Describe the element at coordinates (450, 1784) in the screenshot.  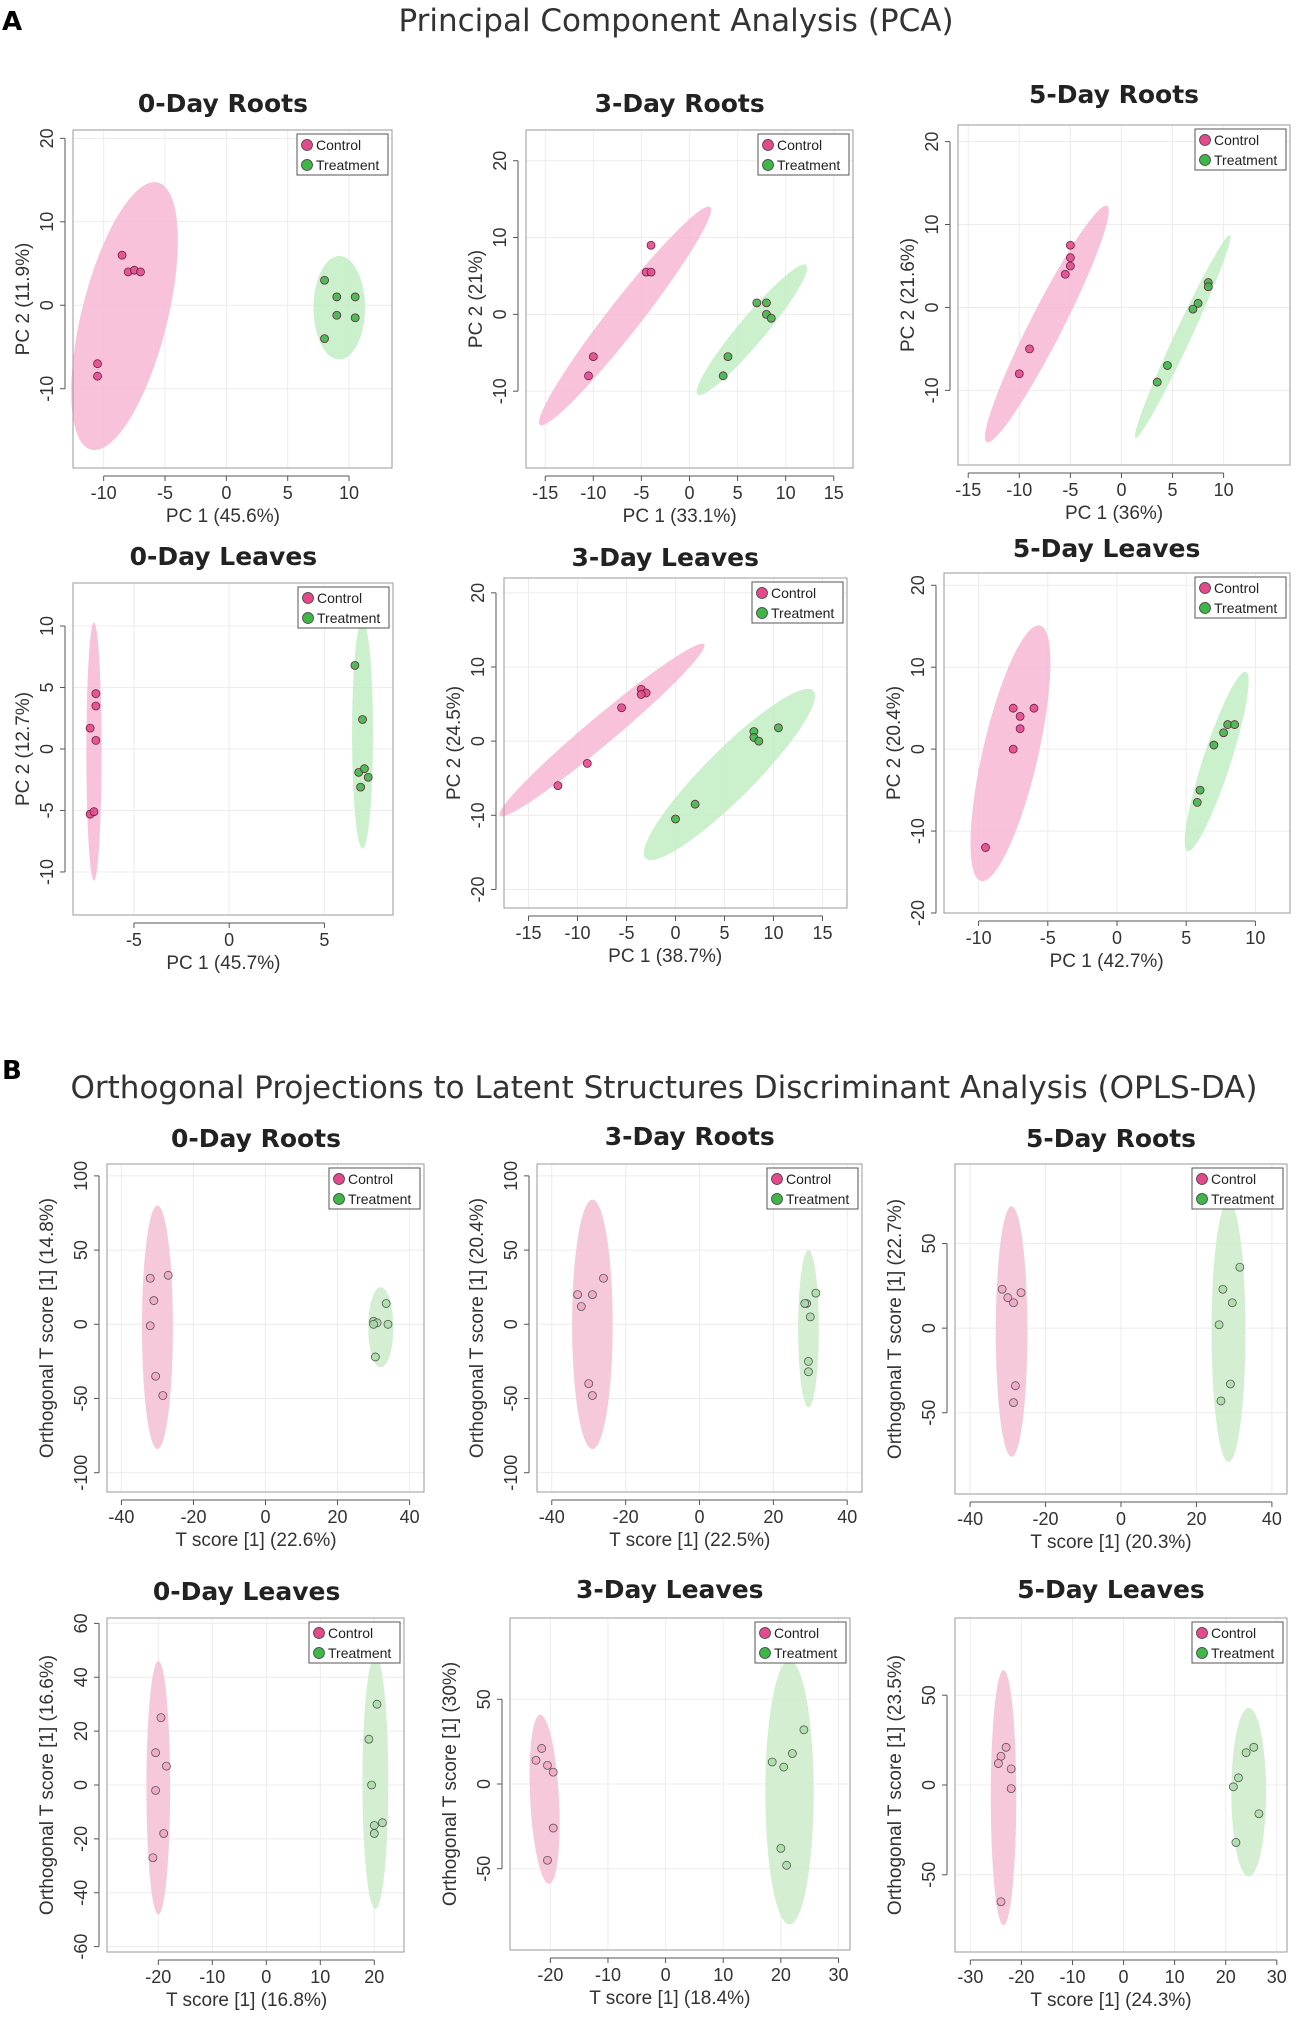
I see `y-axis-label: Orthogonal T score [1] (30%)` at that location.